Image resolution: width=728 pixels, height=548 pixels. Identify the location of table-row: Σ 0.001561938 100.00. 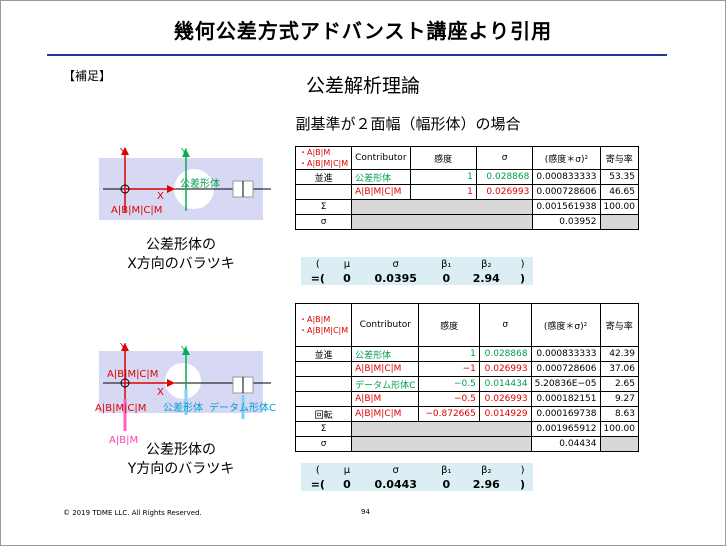
(466, 207).